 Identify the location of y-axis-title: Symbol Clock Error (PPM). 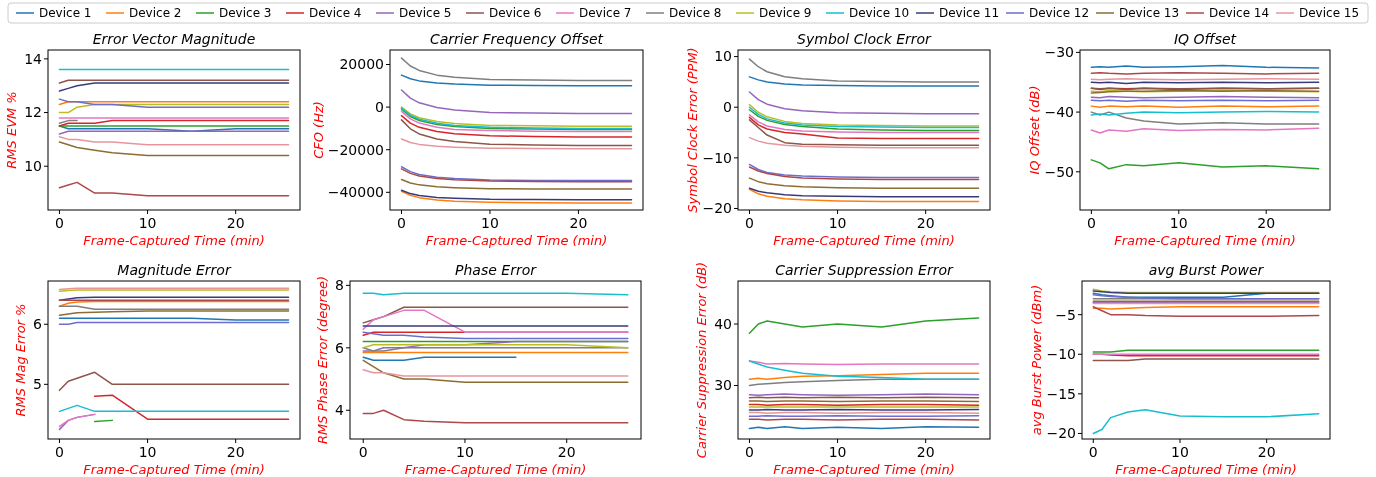
(693, 130).